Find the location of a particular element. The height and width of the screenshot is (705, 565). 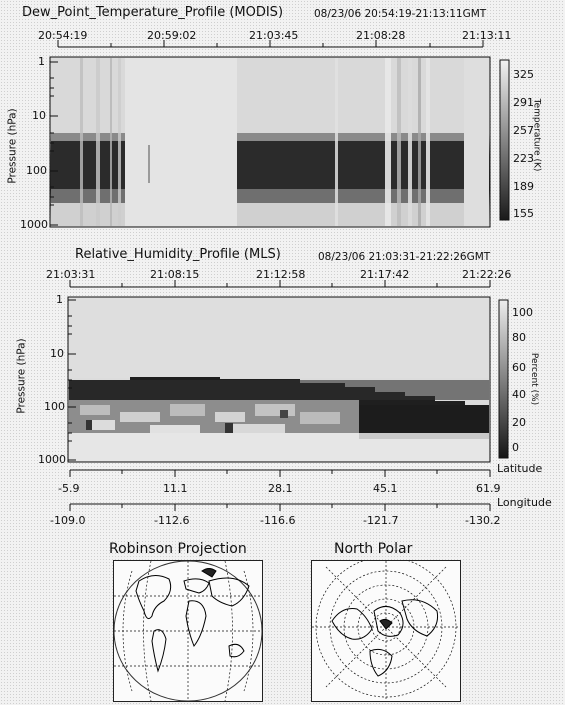

panel1-title: Dew_Point_Temperature_Profile (MODIS) is located at coordinates (153, 12).